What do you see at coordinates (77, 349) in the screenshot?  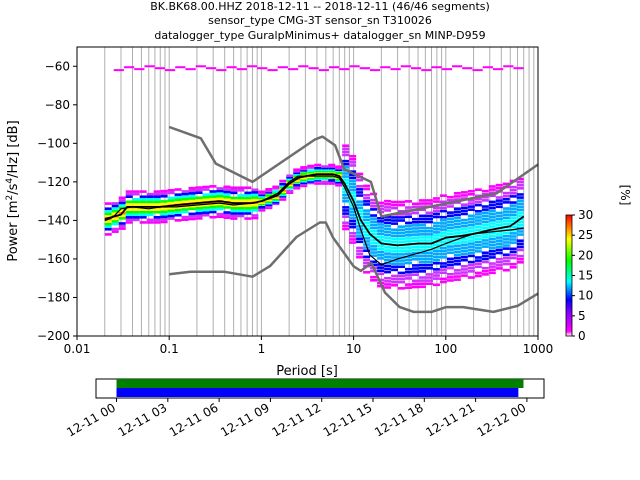 I see `x-tick-label: 0.01` at bounding box center [77, 349].